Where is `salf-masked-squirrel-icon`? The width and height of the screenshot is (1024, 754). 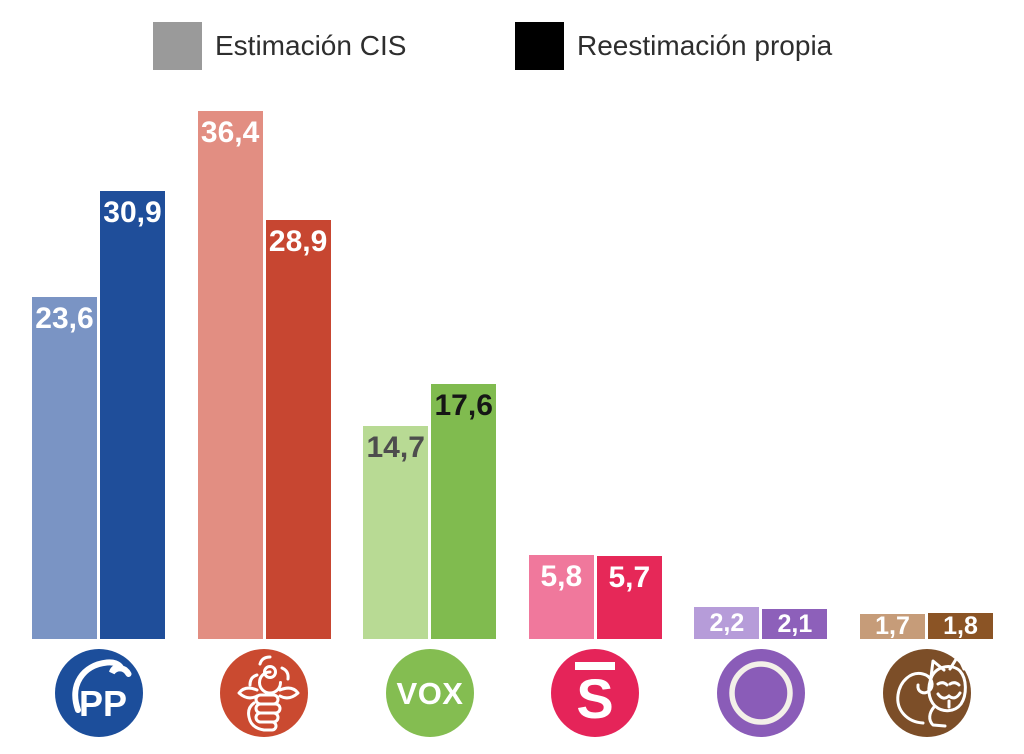 salf-masked-squirrel-icon is located at coordinates (931, 691).